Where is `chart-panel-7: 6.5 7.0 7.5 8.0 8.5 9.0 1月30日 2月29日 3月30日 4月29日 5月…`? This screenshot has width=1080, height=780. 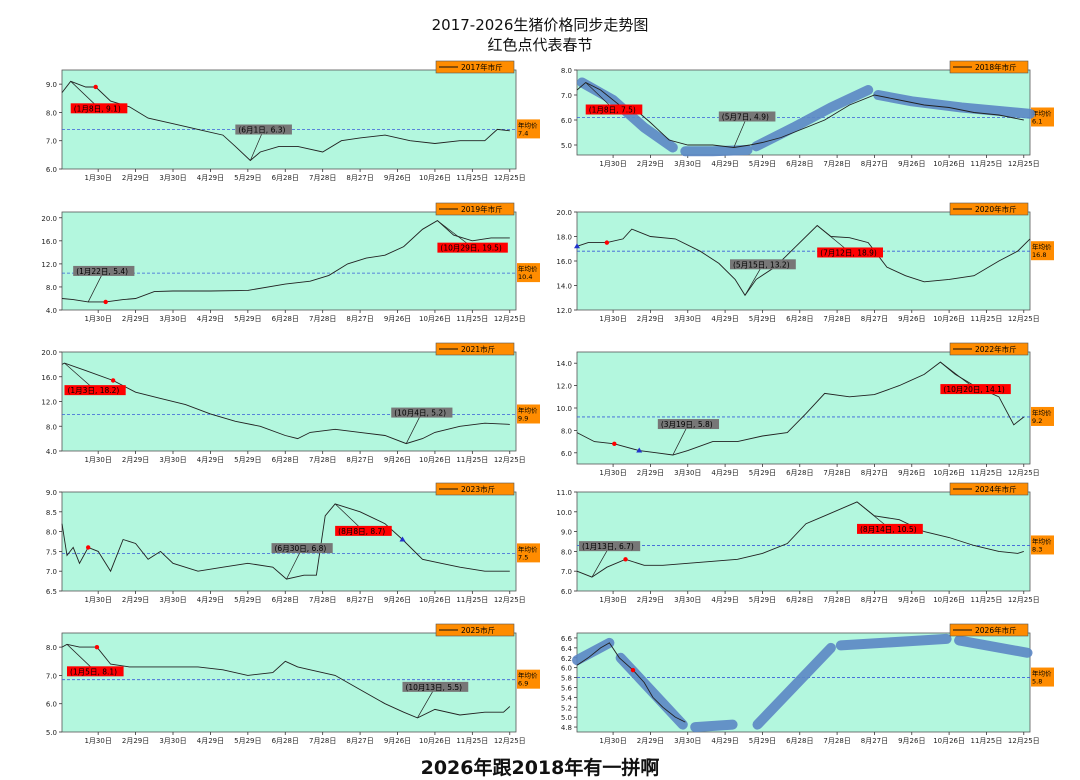 chart-panel-7: 6.5 7.0 7.5 8.0 8.5 9.0 1月30日 2月29日 3月30日 4月29日 5月… is located at coordinates (293, 543).